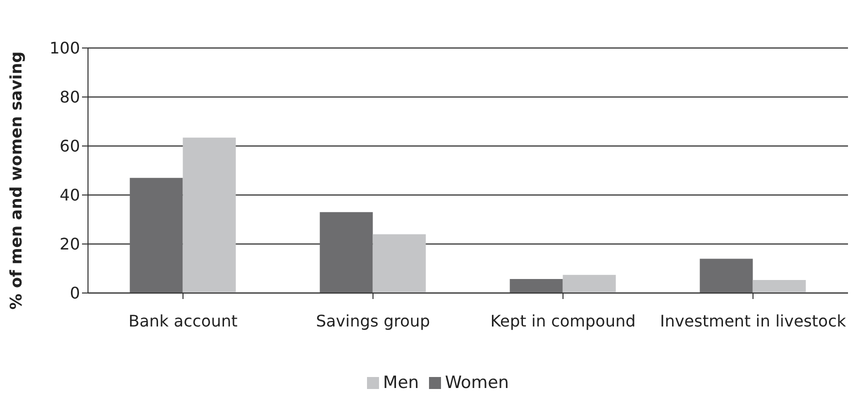  What do you see at coordinates (64, 48) in the screenshot?
I see `y-tick-label: 100` at bounding box center [64, 48].